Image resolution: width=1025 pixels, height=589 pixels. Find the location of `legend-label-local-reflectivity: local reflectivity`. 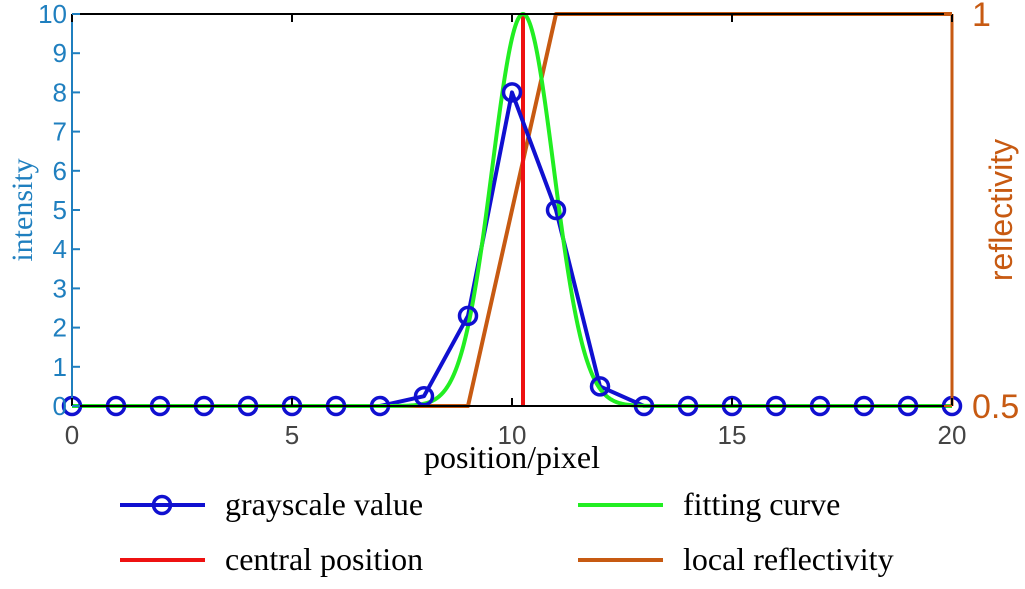

legend-label-local-reflectivity: local reflectivity is located at coordinates (788, 559).